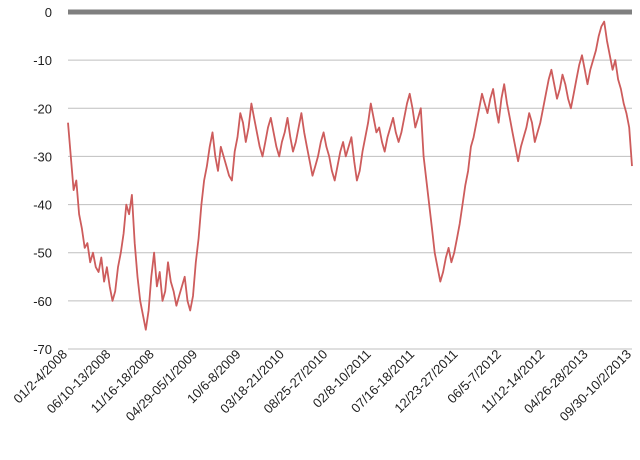 This screenshot has width=640, height=460. I want to click on y-tick-label: -40, so click(42, 205).